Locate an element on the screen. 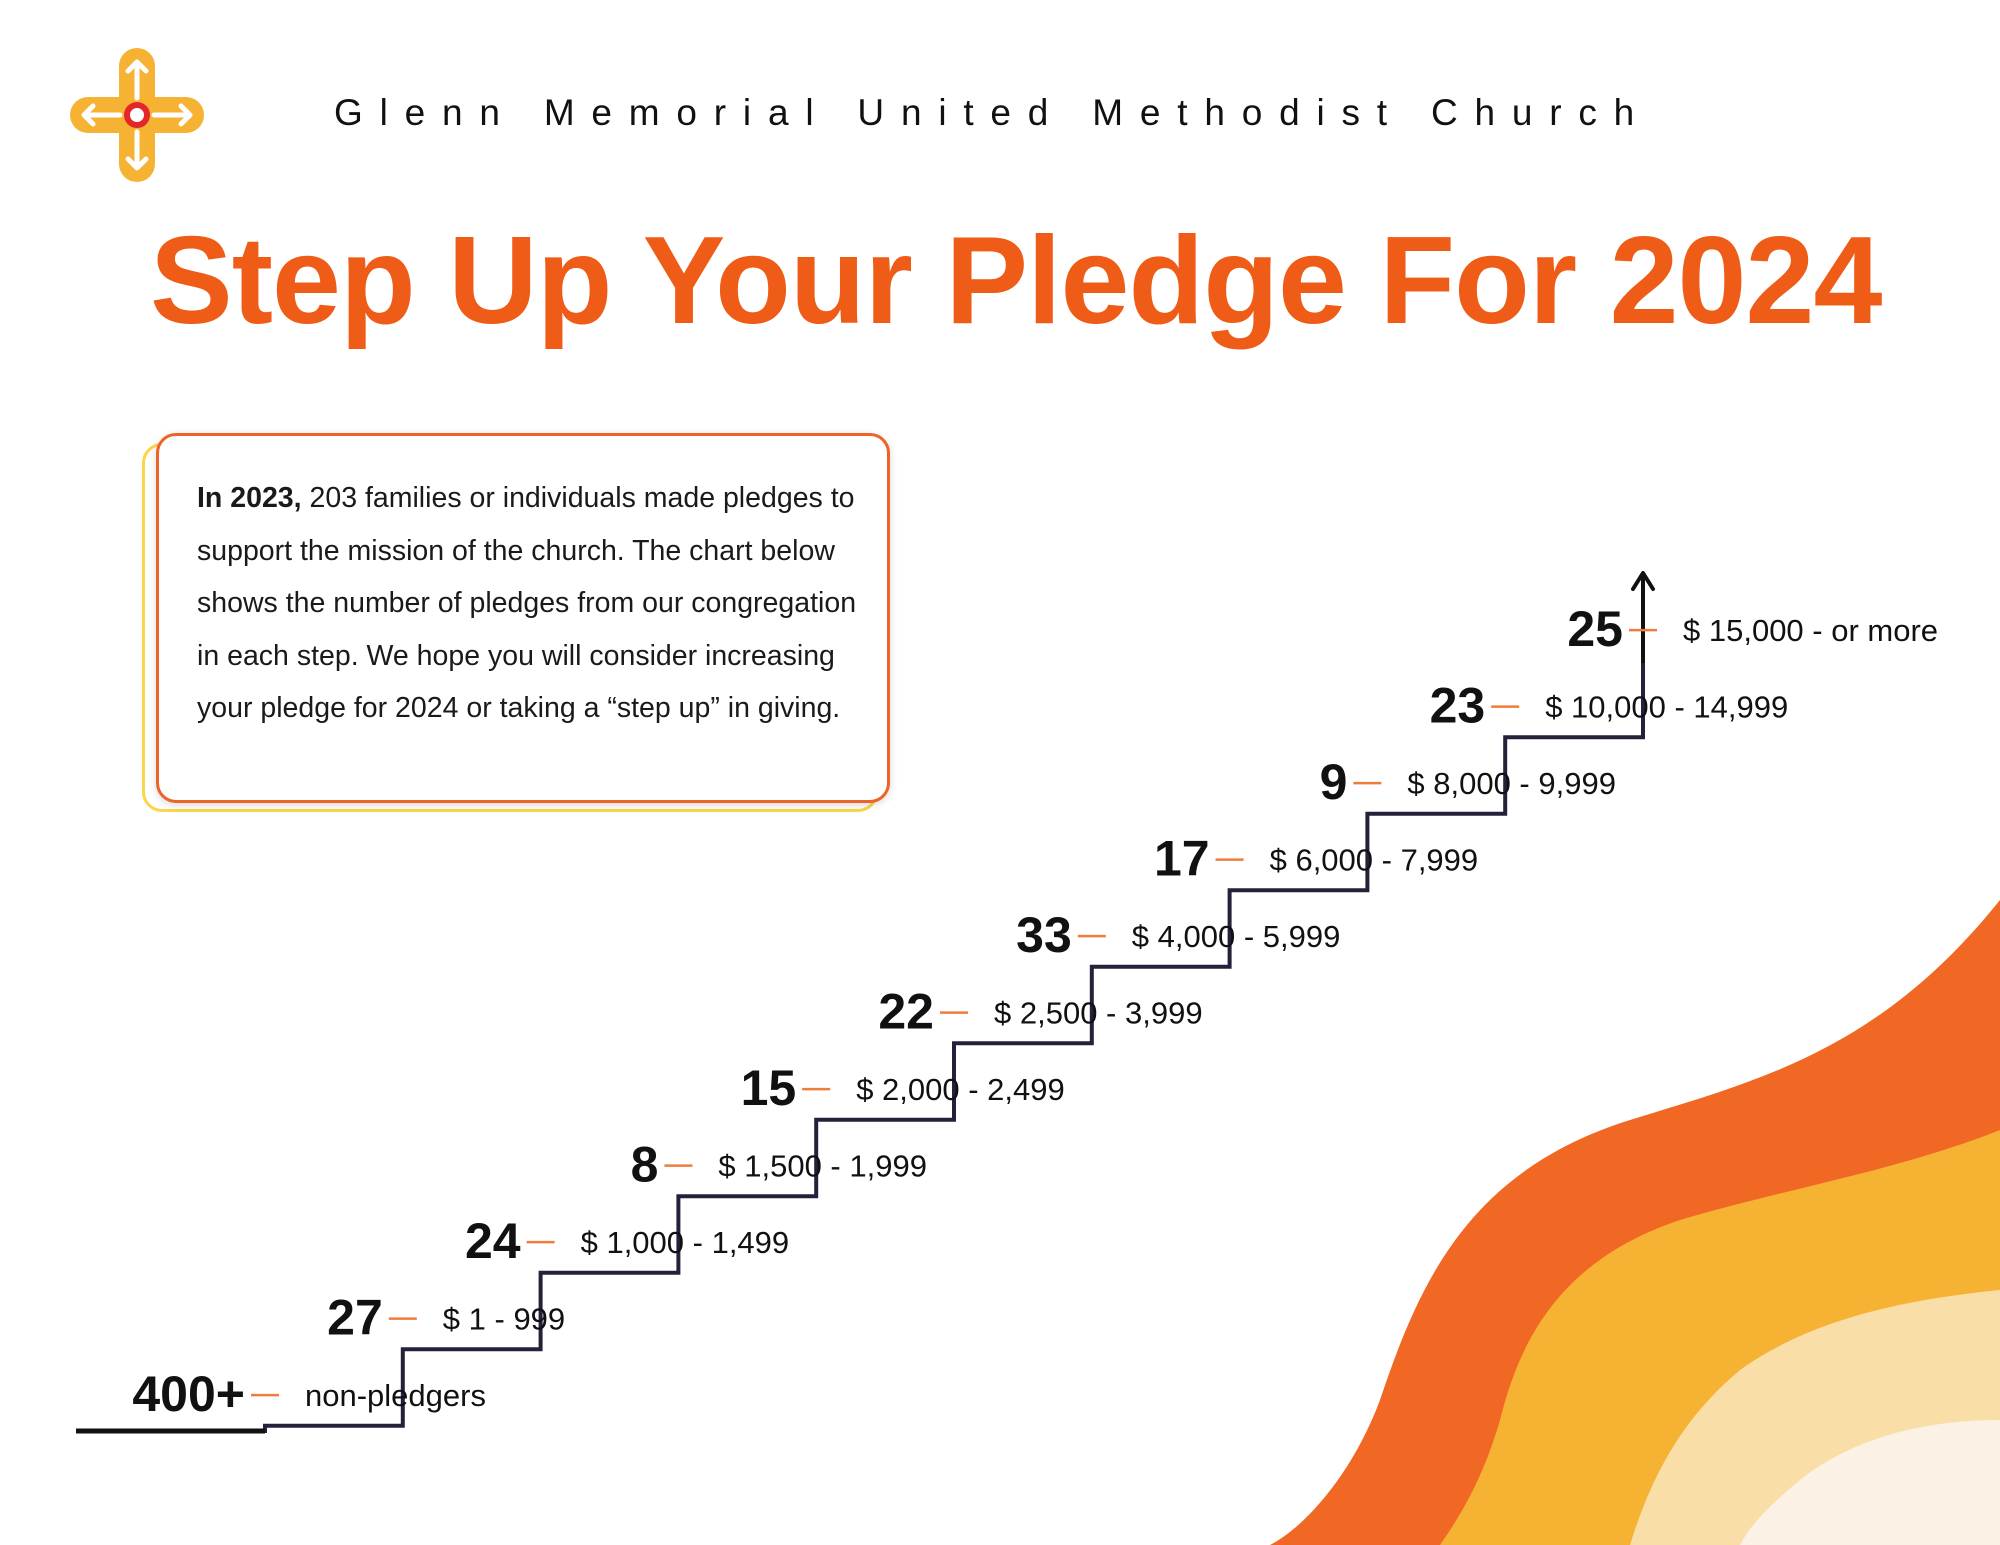 Image resolution: width=2000 pixels, height=1545 pixels. step-count-label: 17 is located at coordinates (1182, 859).